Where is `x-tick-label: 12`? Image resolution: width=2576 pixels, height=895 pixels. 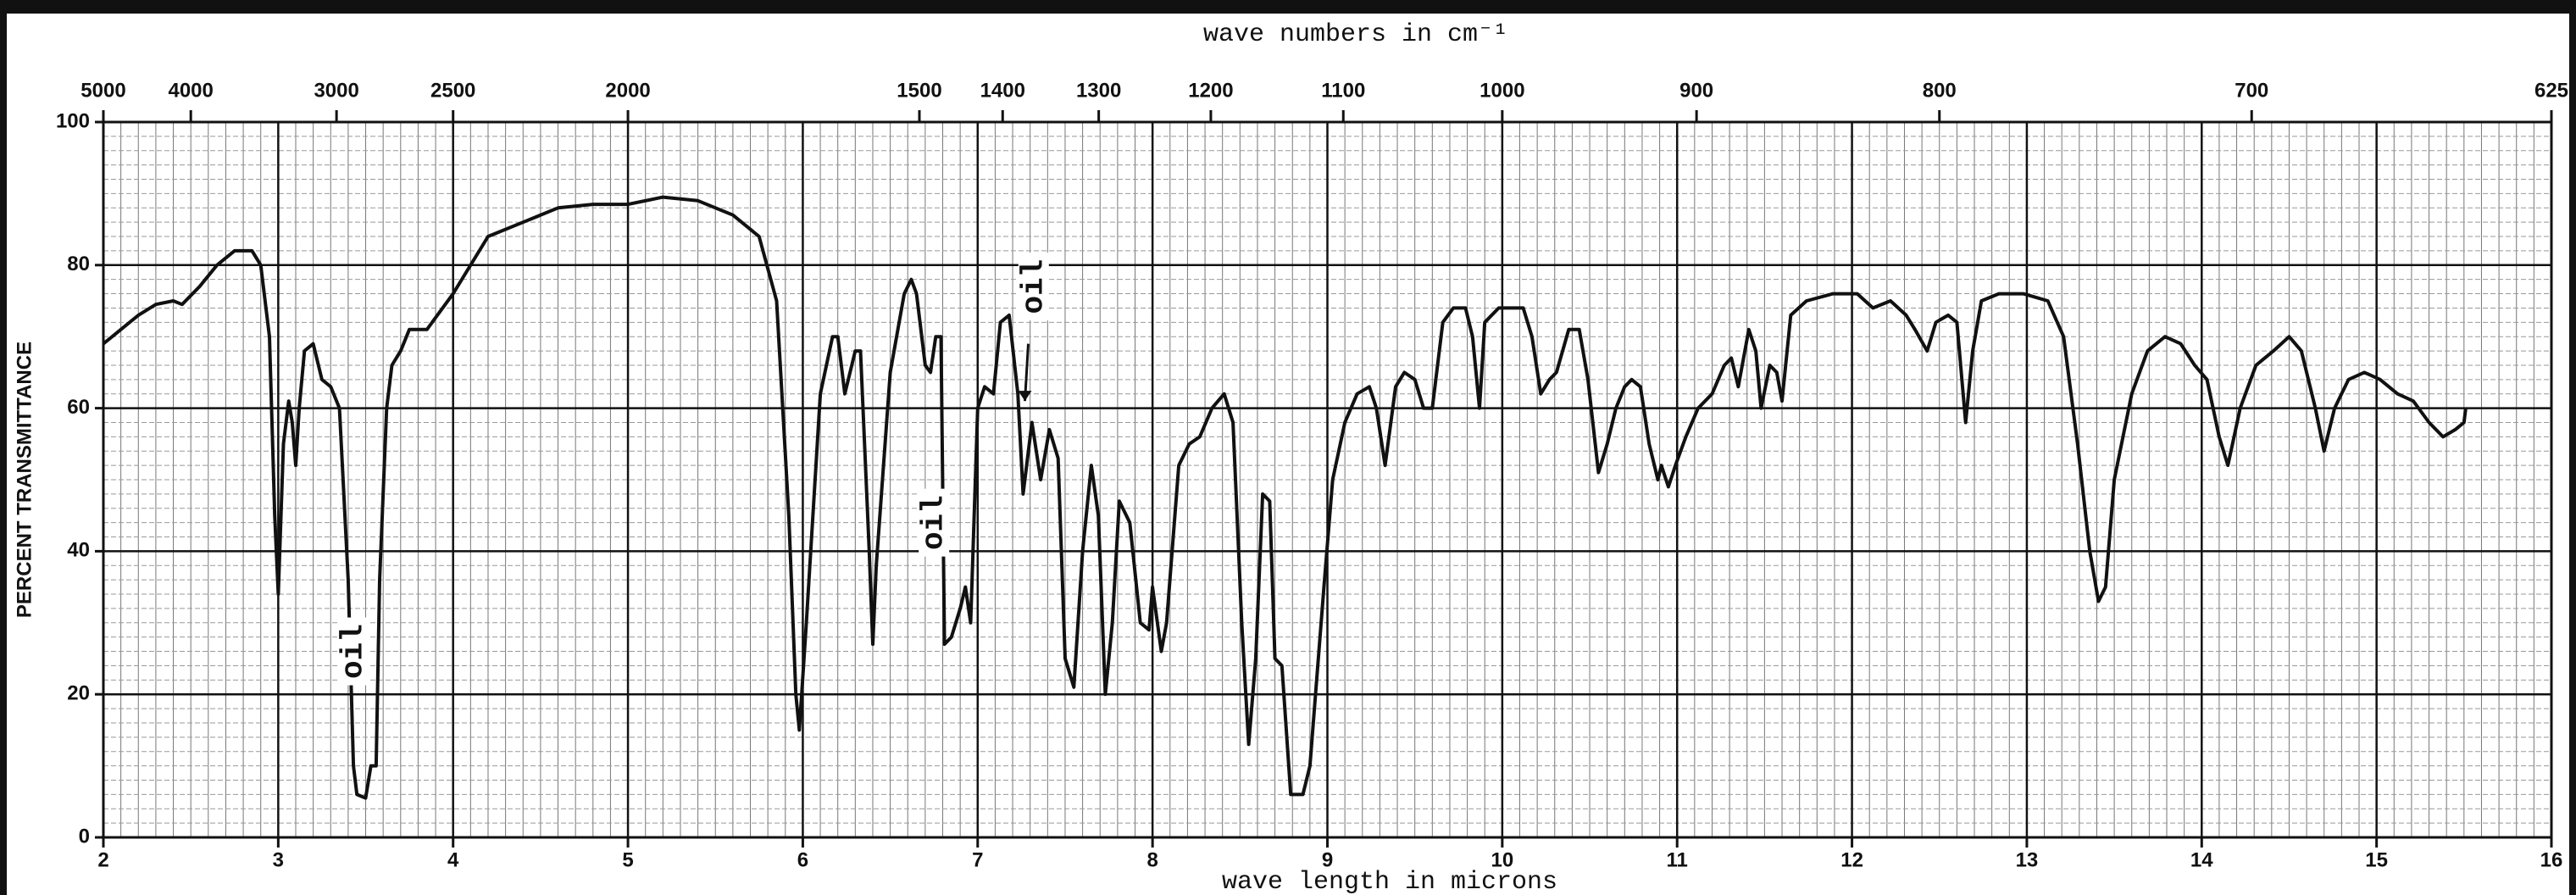 x-tick-label: 12 is located at coordinates (1851, 859).